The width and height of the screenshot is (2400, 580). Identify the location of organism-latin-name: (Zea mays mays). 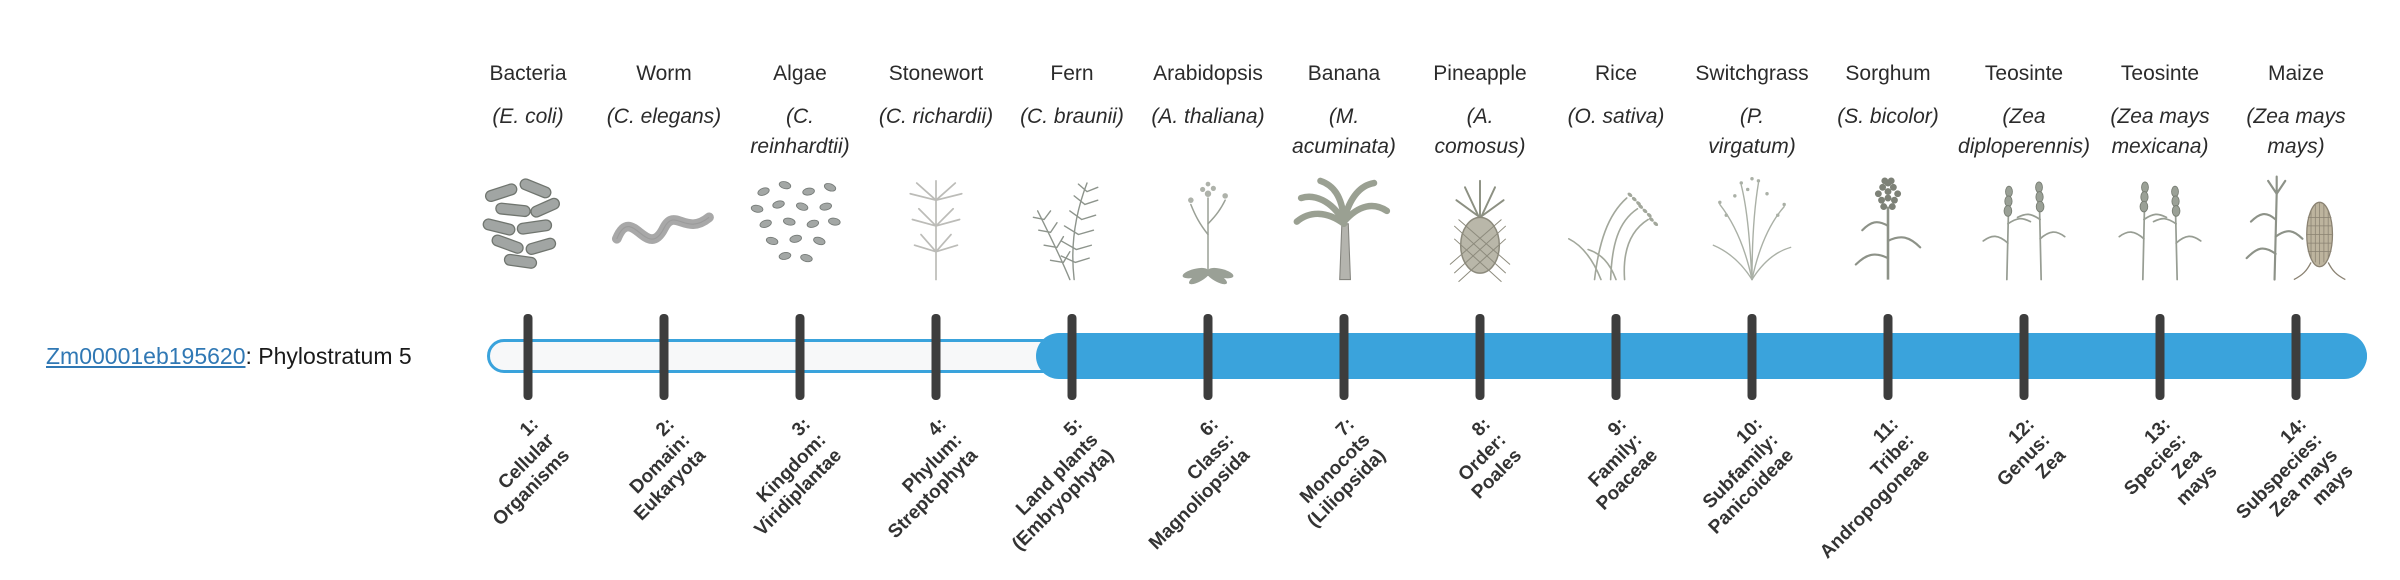
(2296, 131).